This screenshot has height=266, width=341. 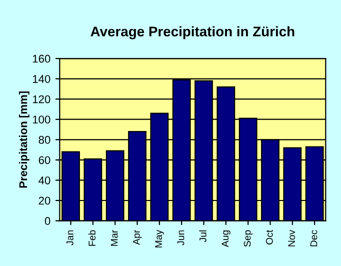 I want to click on x-tick-label: Feb, so click(x=92, y=238).